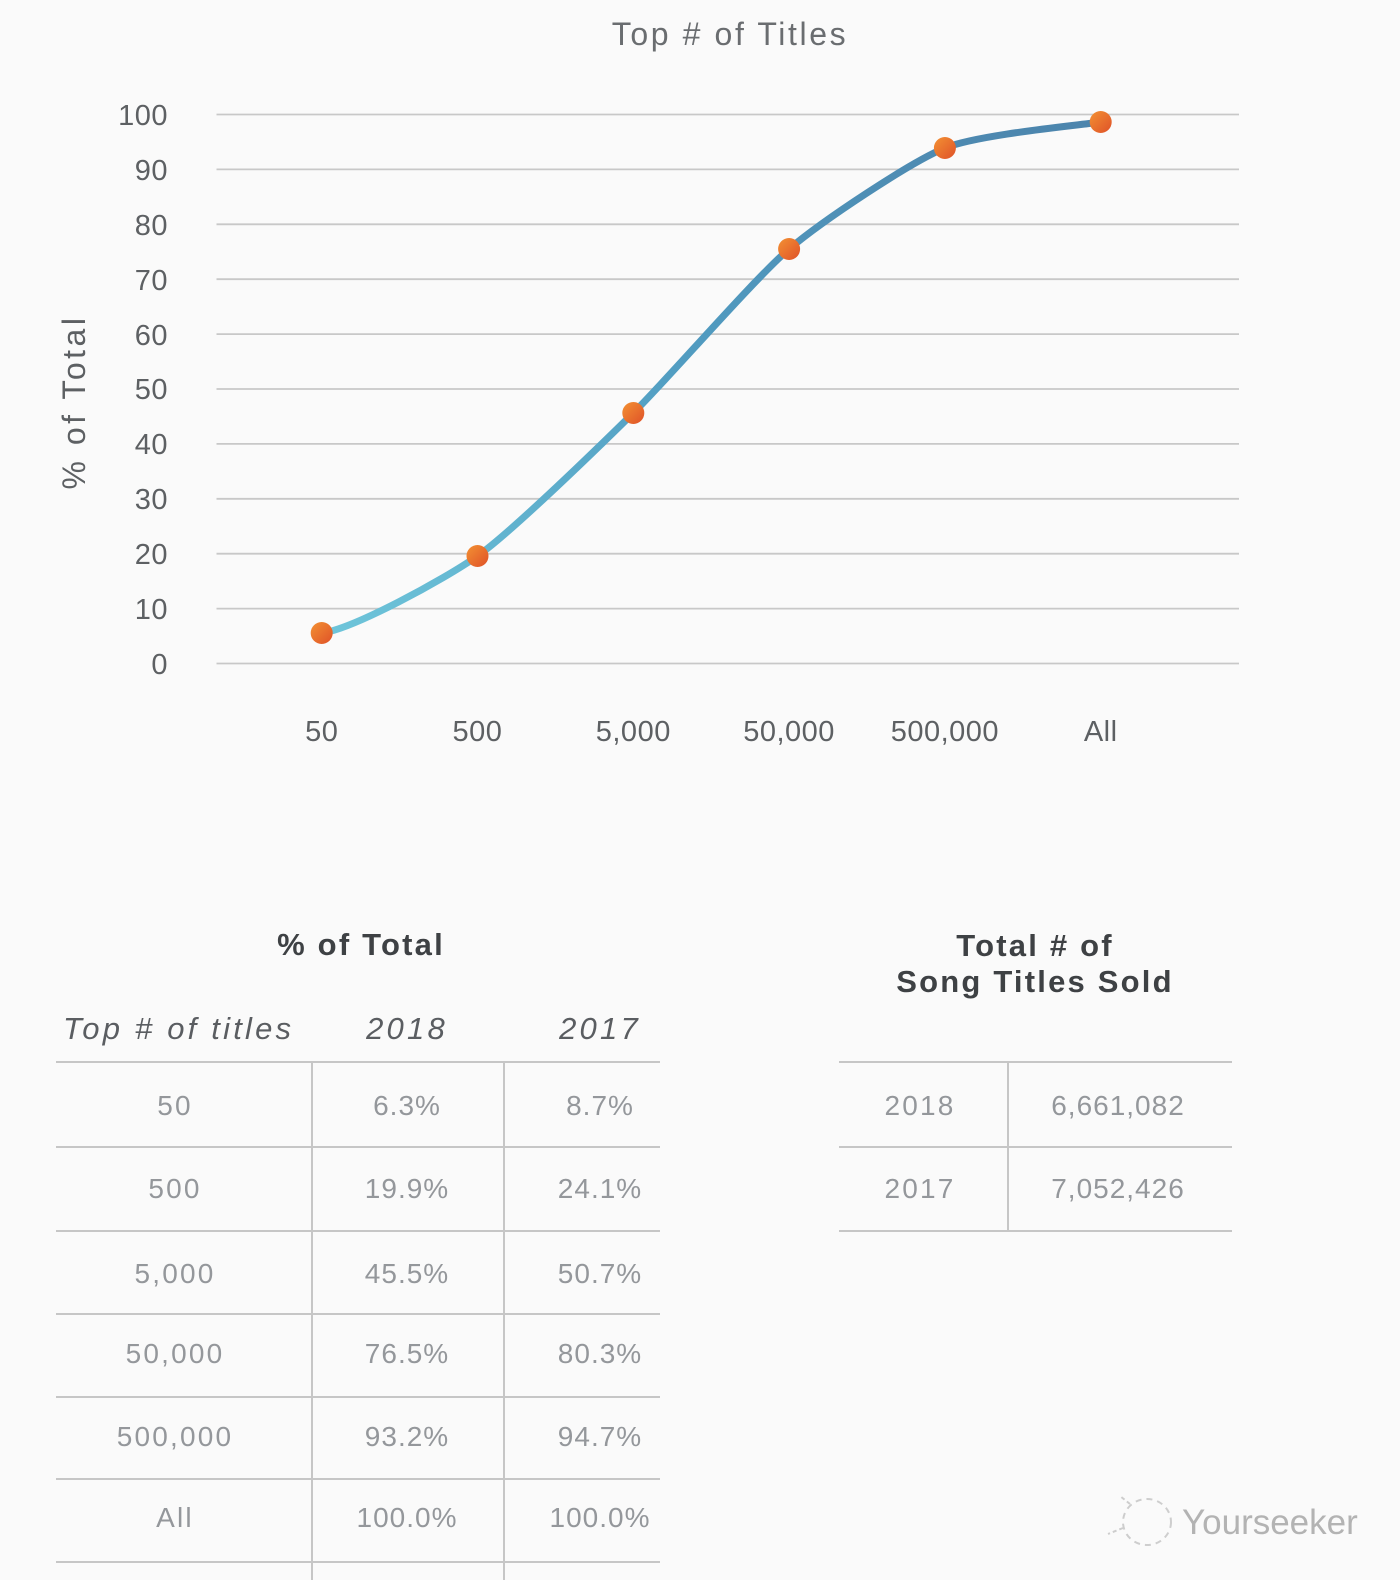  Describe the element at coordinates (151, 610) in the screenshot. I see `svg-text: 10` at that location.